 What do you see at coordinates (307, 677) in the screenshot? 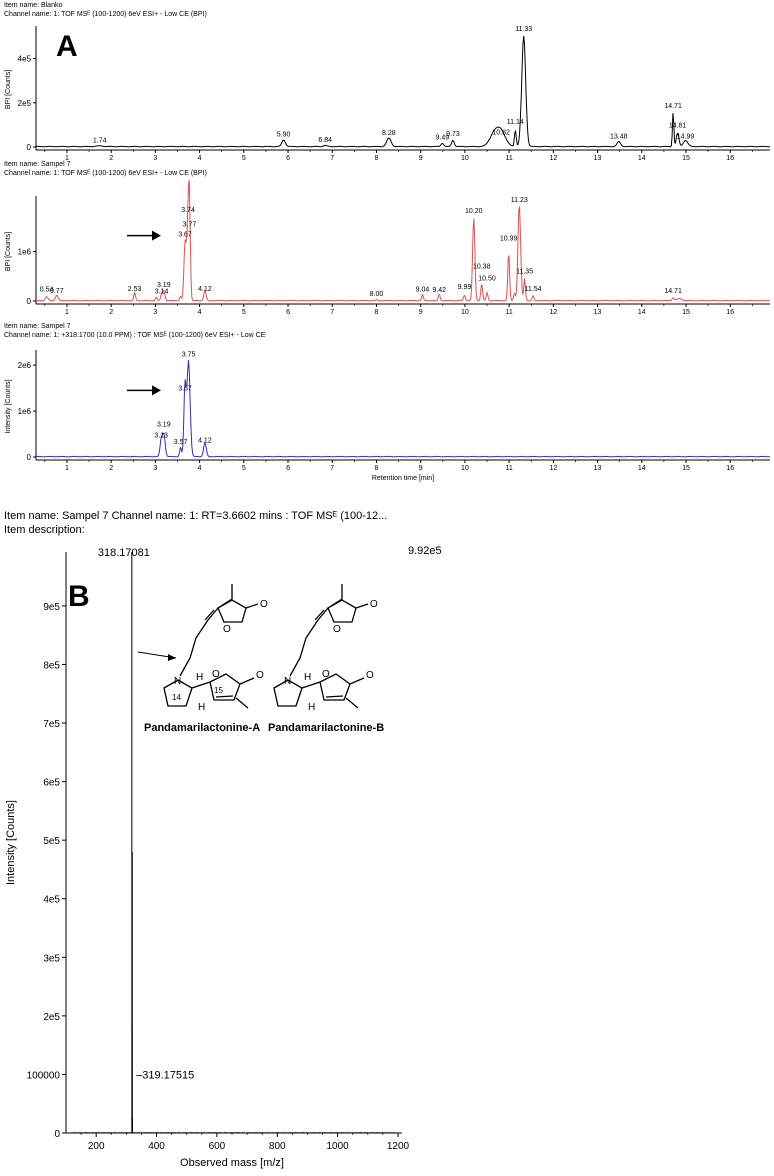
I see `struct-b-h1: H` at bounding box center [307, 677].